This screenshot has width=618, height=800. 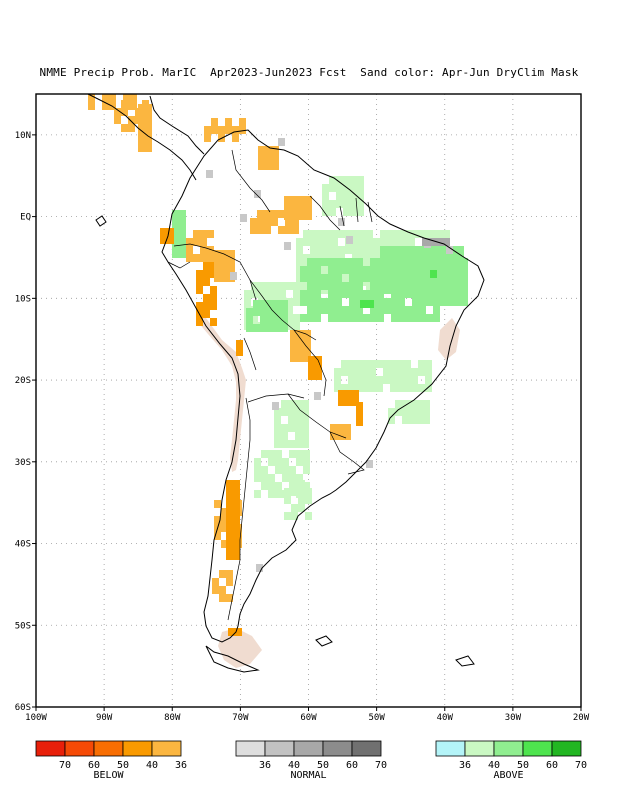 I want to click on paraguay-border, so click(x=317, y=416).